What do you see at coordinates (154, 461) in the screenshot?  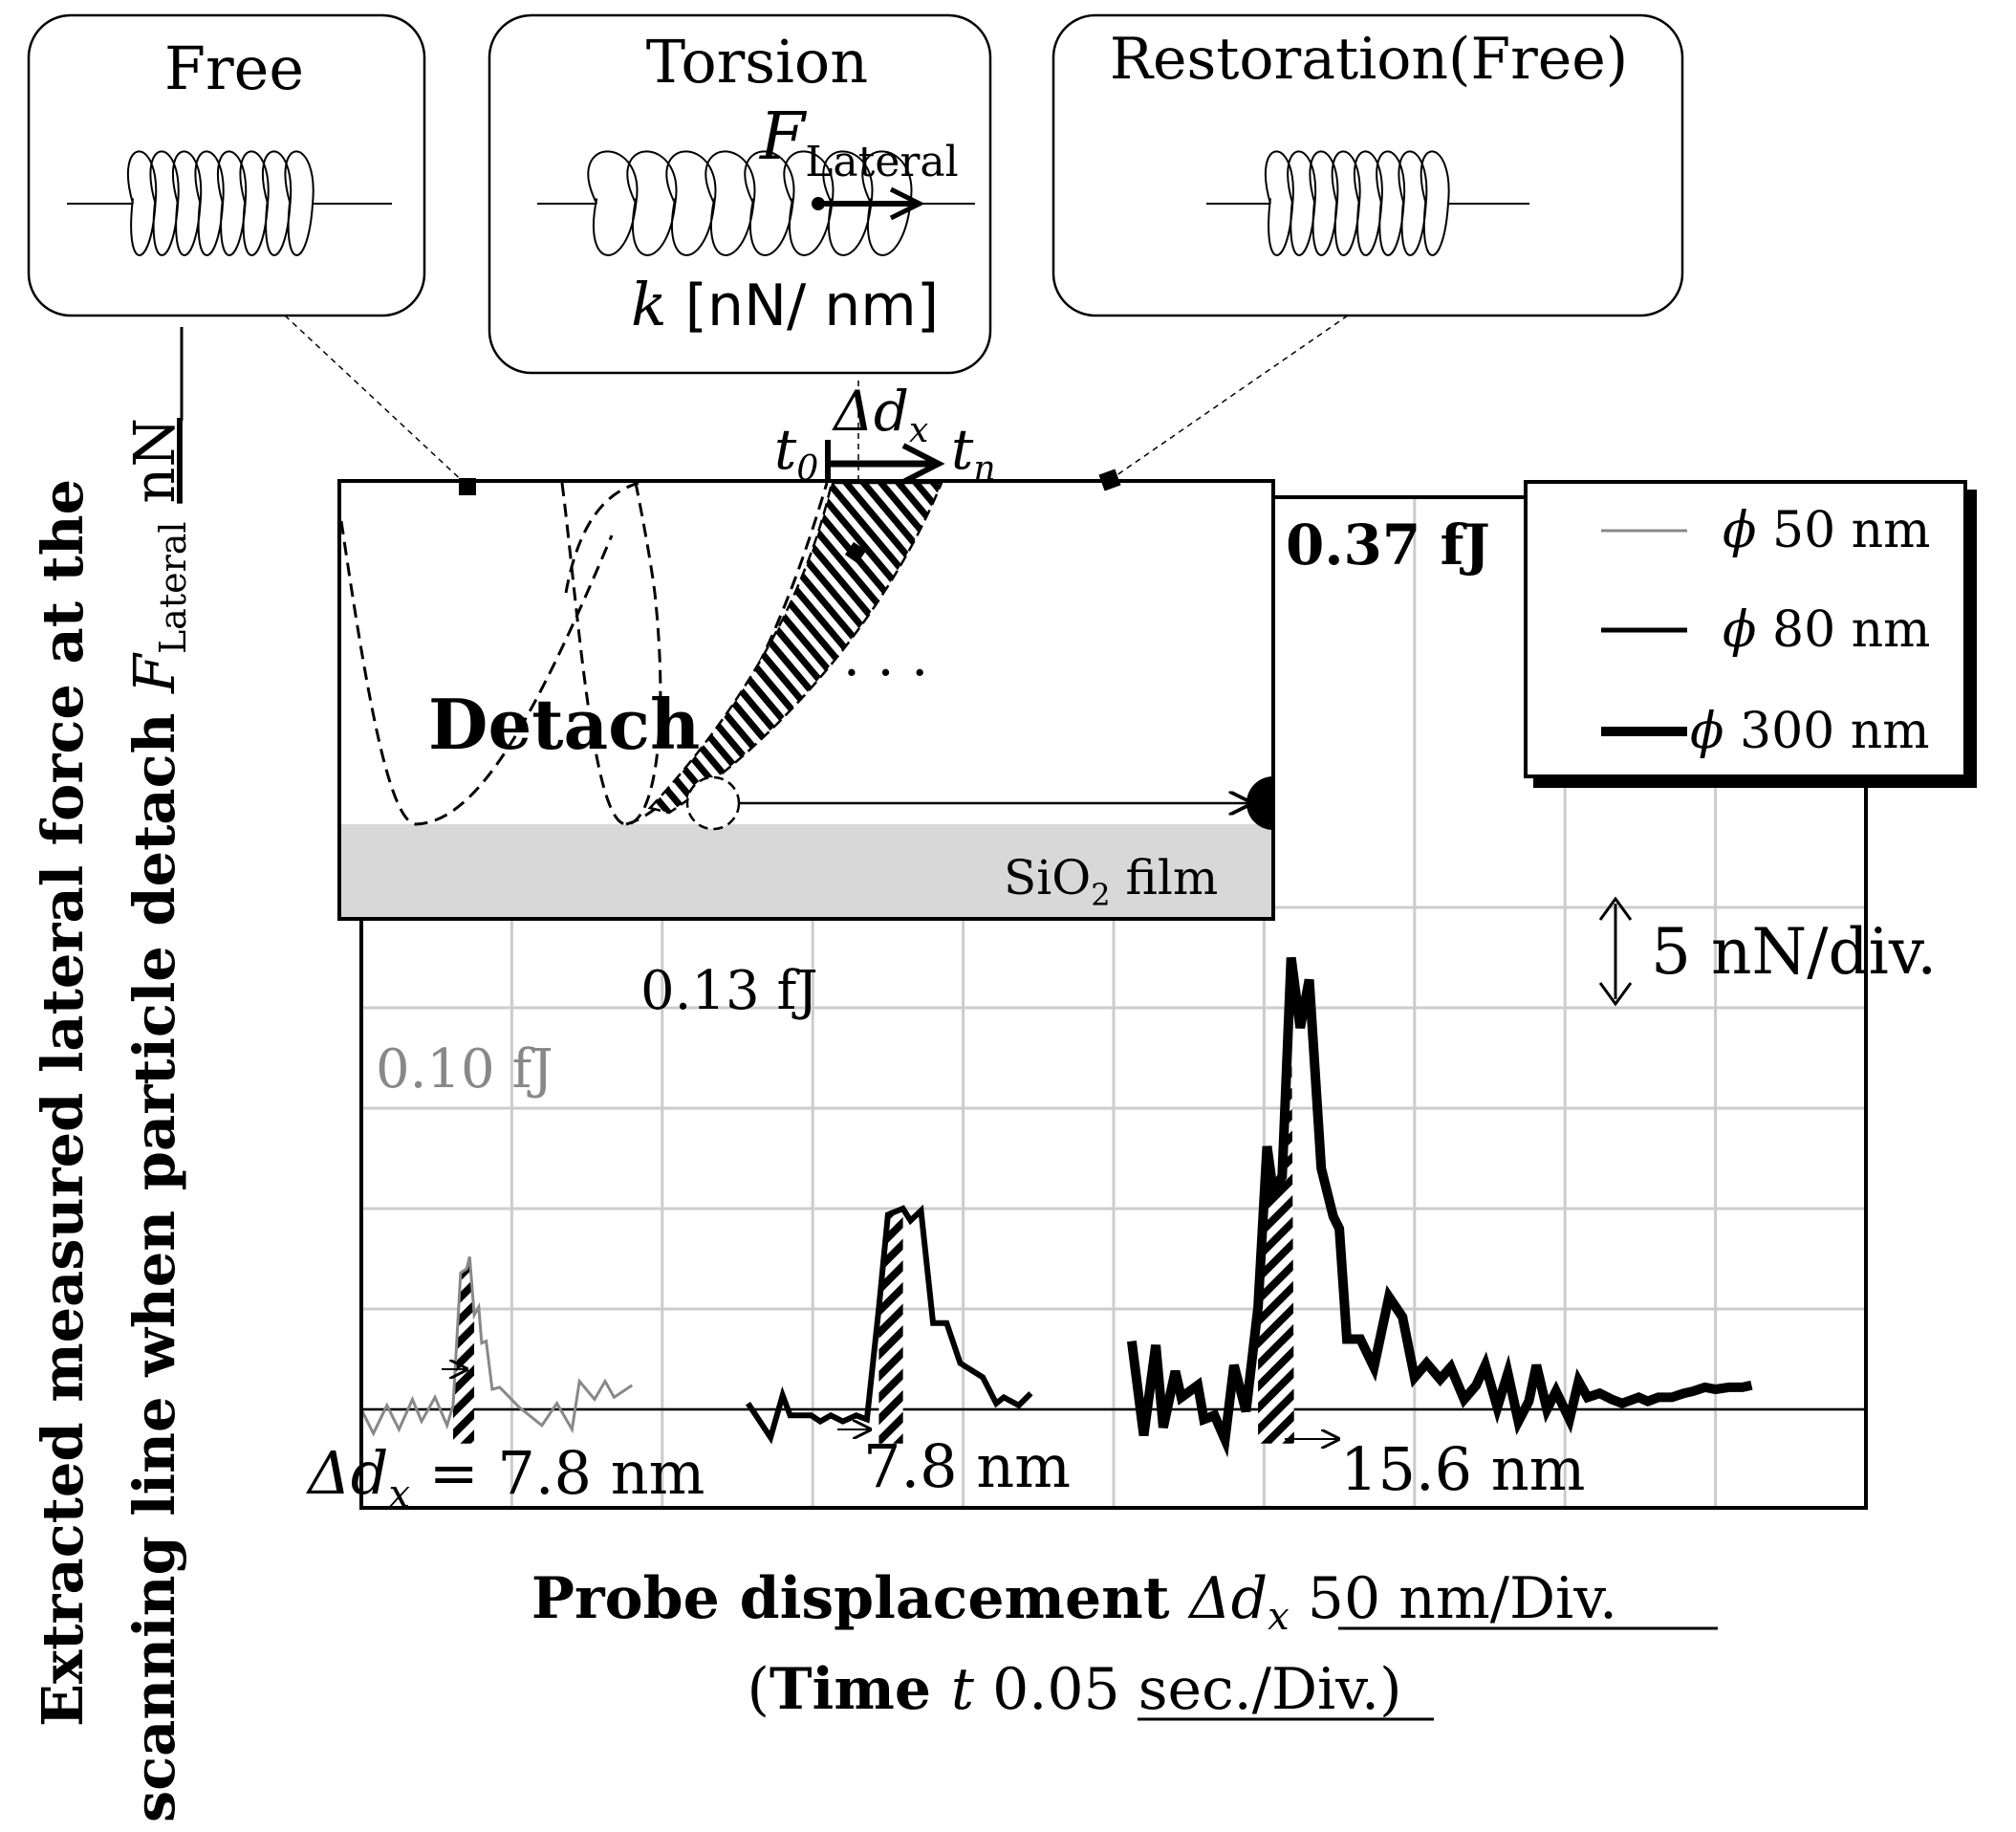 I see `y-axis-label-unit: nN` at bounding box center [154, 461].